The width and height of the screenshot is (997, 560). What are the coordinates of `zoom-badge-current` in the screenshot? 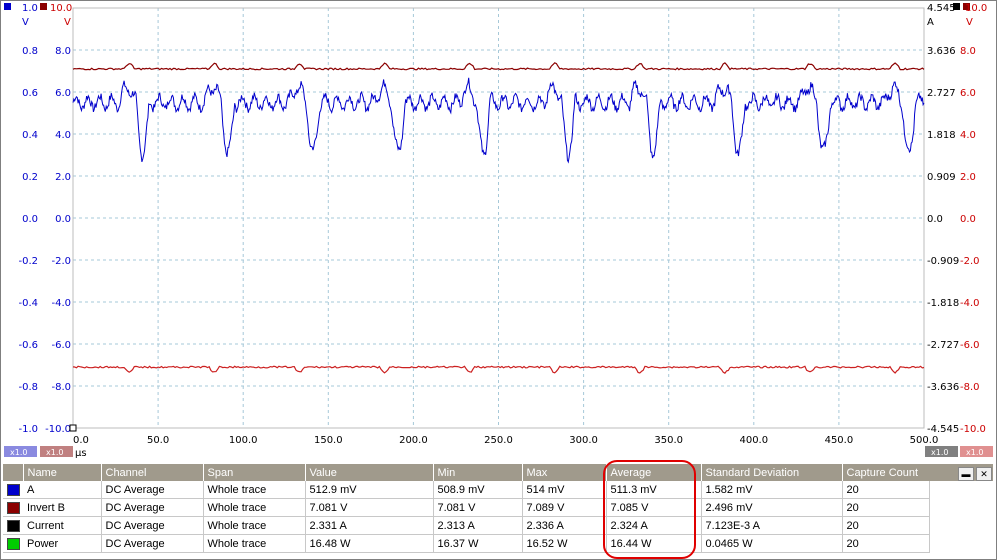 It's located at (941, 451).